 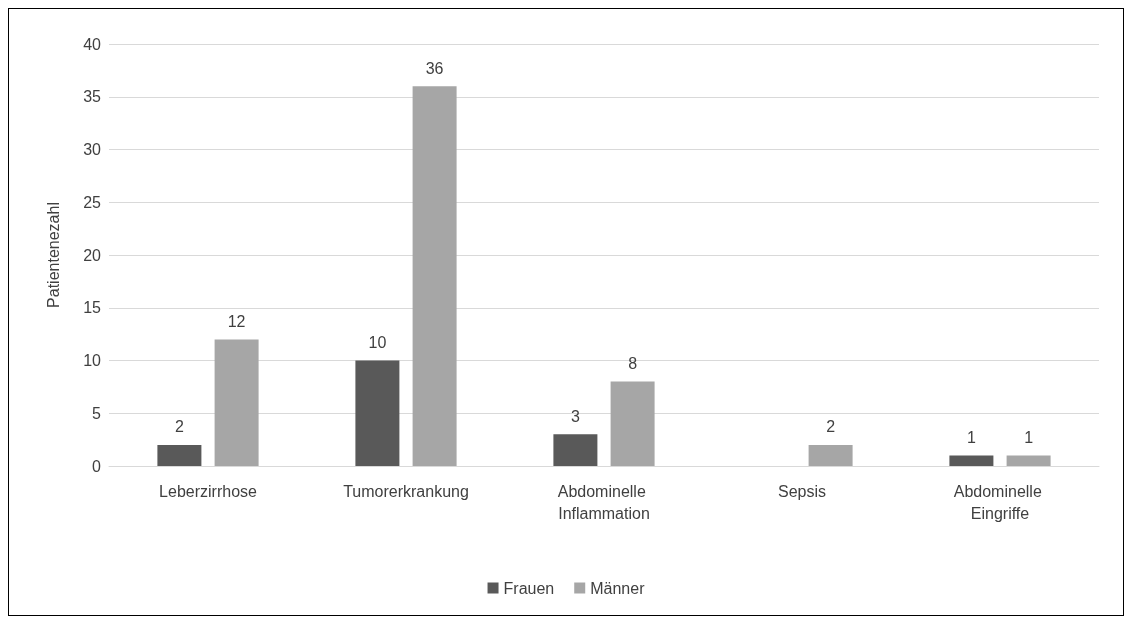 I want to click on y-tick-label: 10, so click(x=92, y=360).